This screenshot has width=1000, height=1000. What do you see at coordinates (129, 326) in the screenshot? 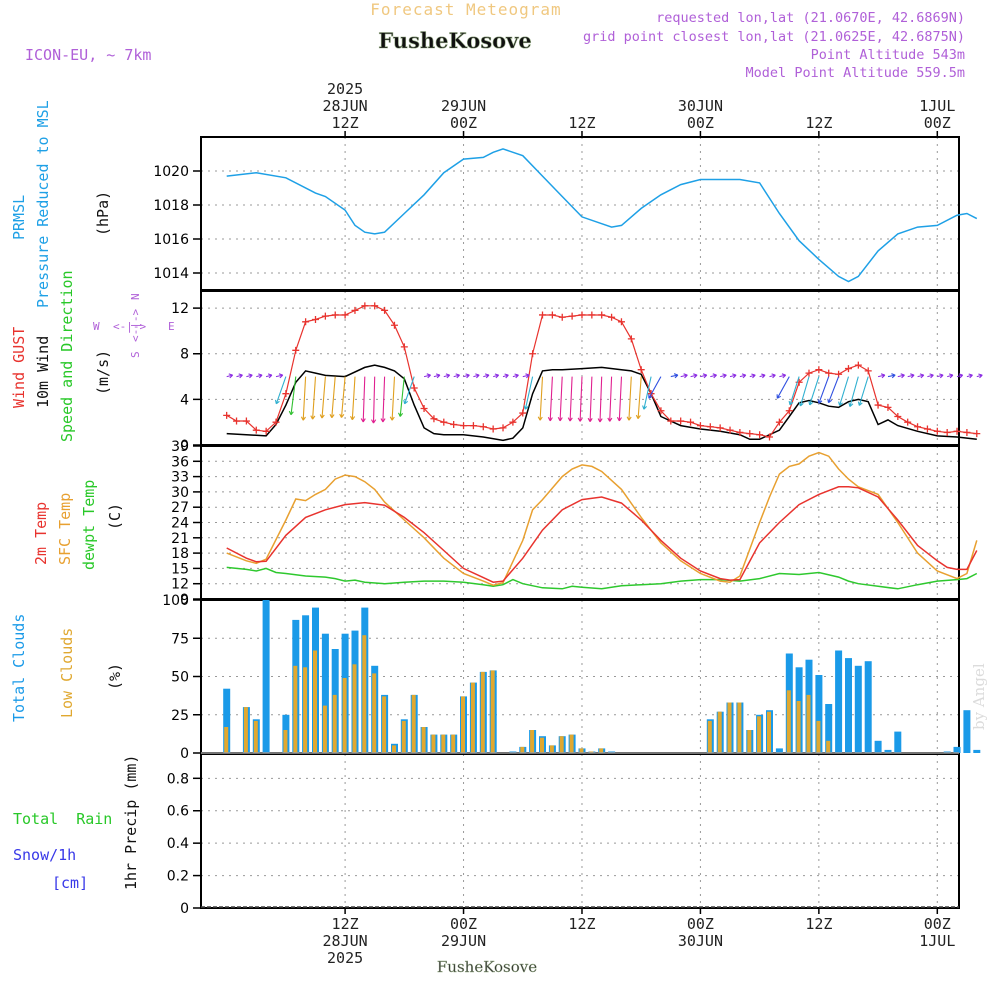
I see `compass-arrow-h: <-|->` at bounding box center [129, 326].